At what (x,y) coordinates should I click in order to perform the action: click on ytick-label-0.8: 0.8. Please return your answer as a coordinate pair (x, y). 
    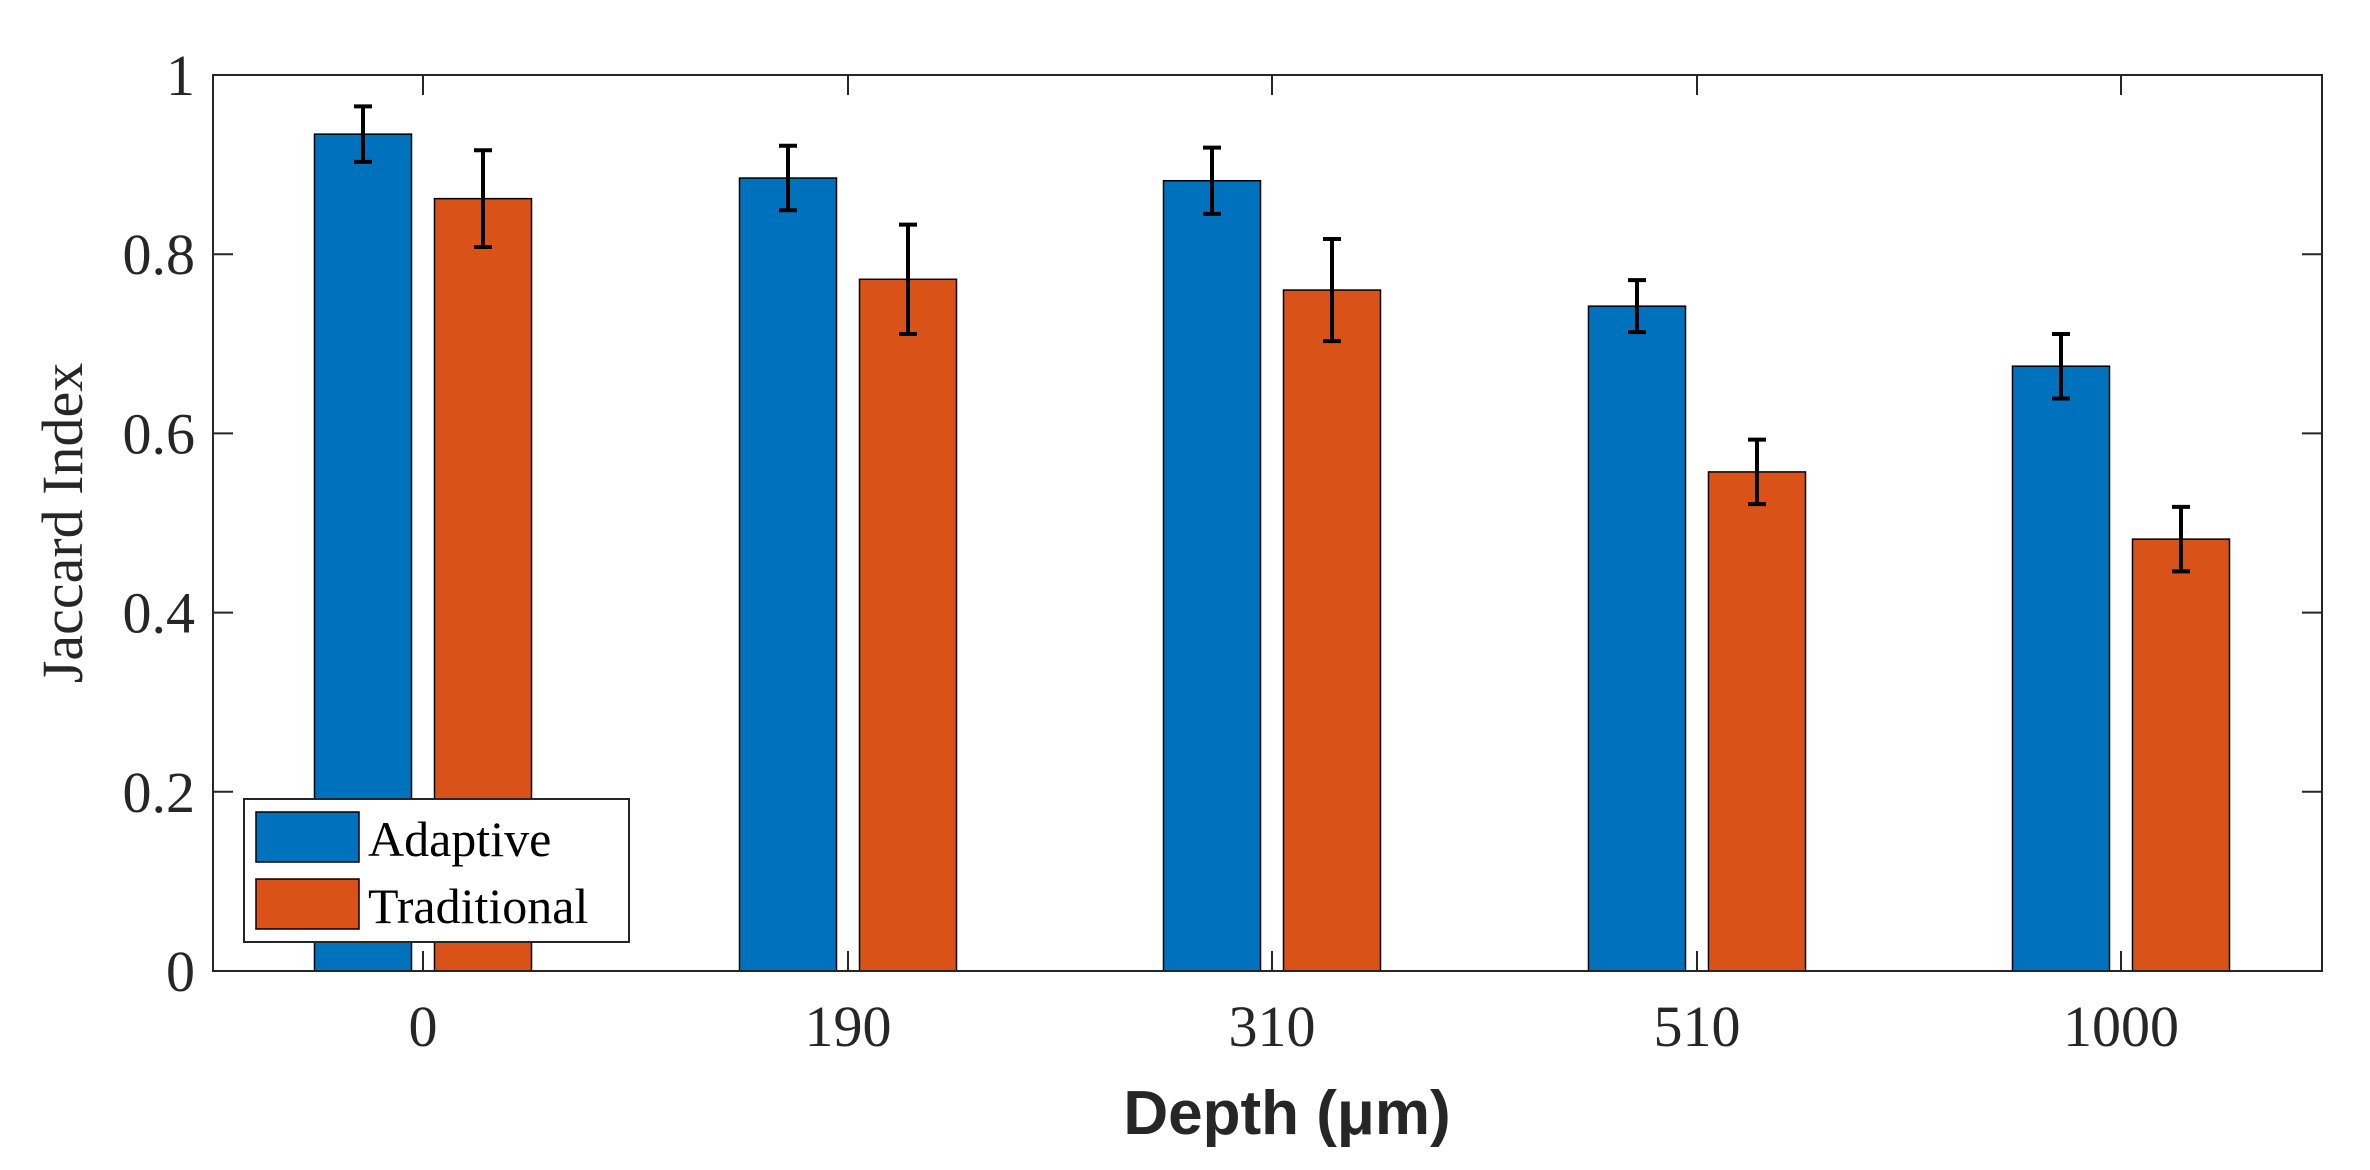
    Looking at the image, I should click on (159, 254).